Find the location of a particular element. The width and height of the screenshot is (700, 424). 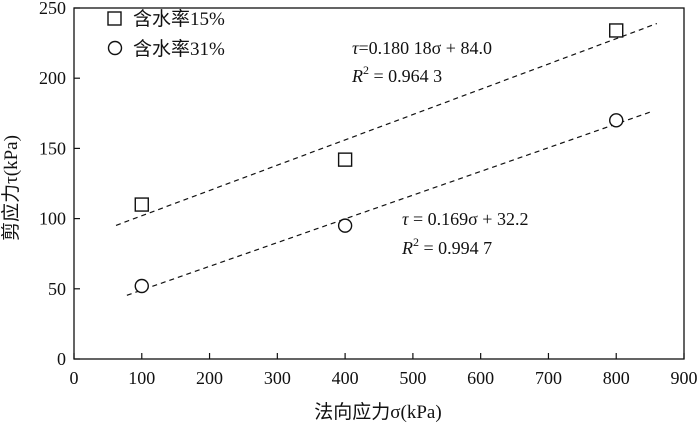

y-tick-label: 200 is located at coordinates (52, 78).